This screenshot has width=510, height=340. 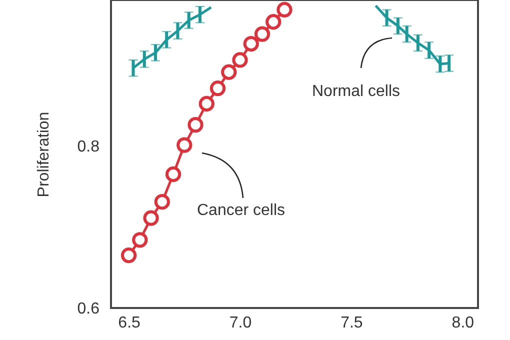 What do you see at coordinates (356, 92) in the screenshot?
I see `annotation: Normal cells` at bounding box center [356, 92].